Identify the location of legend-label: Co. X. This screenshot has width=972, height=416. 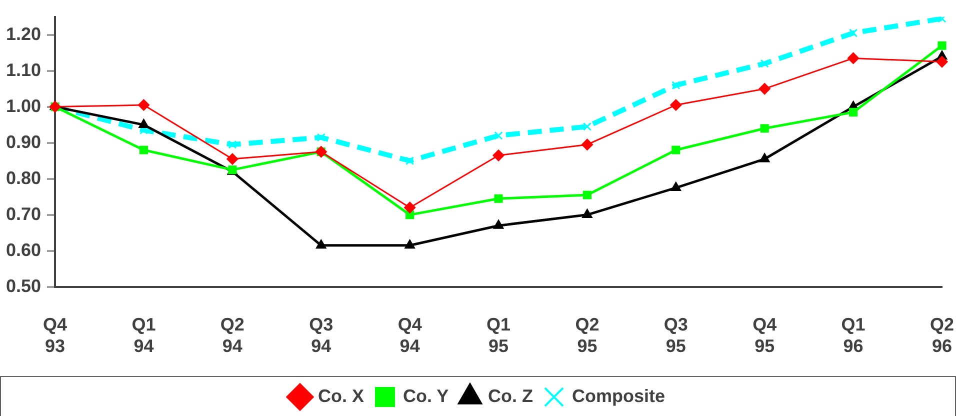
(341, 396).